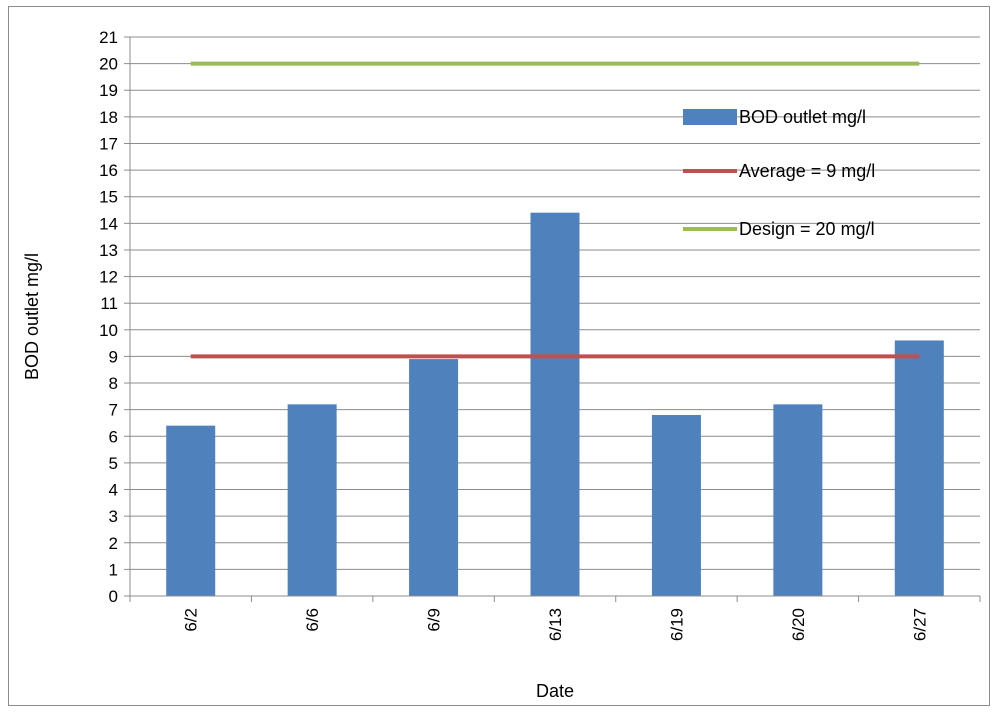  I want to click on y-tick-label: 17, so click(108, 143).